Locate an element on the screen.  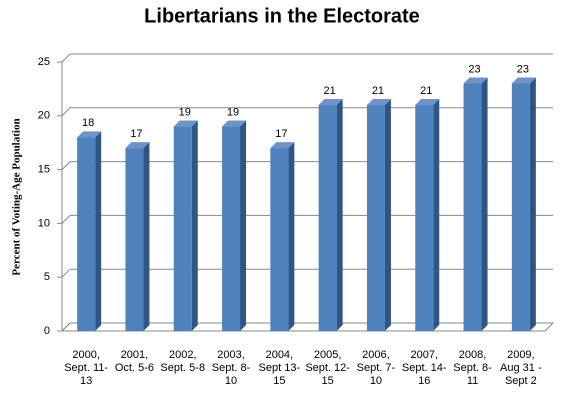
x-tick-label: 2008, Sept. 8-11 is located at coordinates (472, 368).